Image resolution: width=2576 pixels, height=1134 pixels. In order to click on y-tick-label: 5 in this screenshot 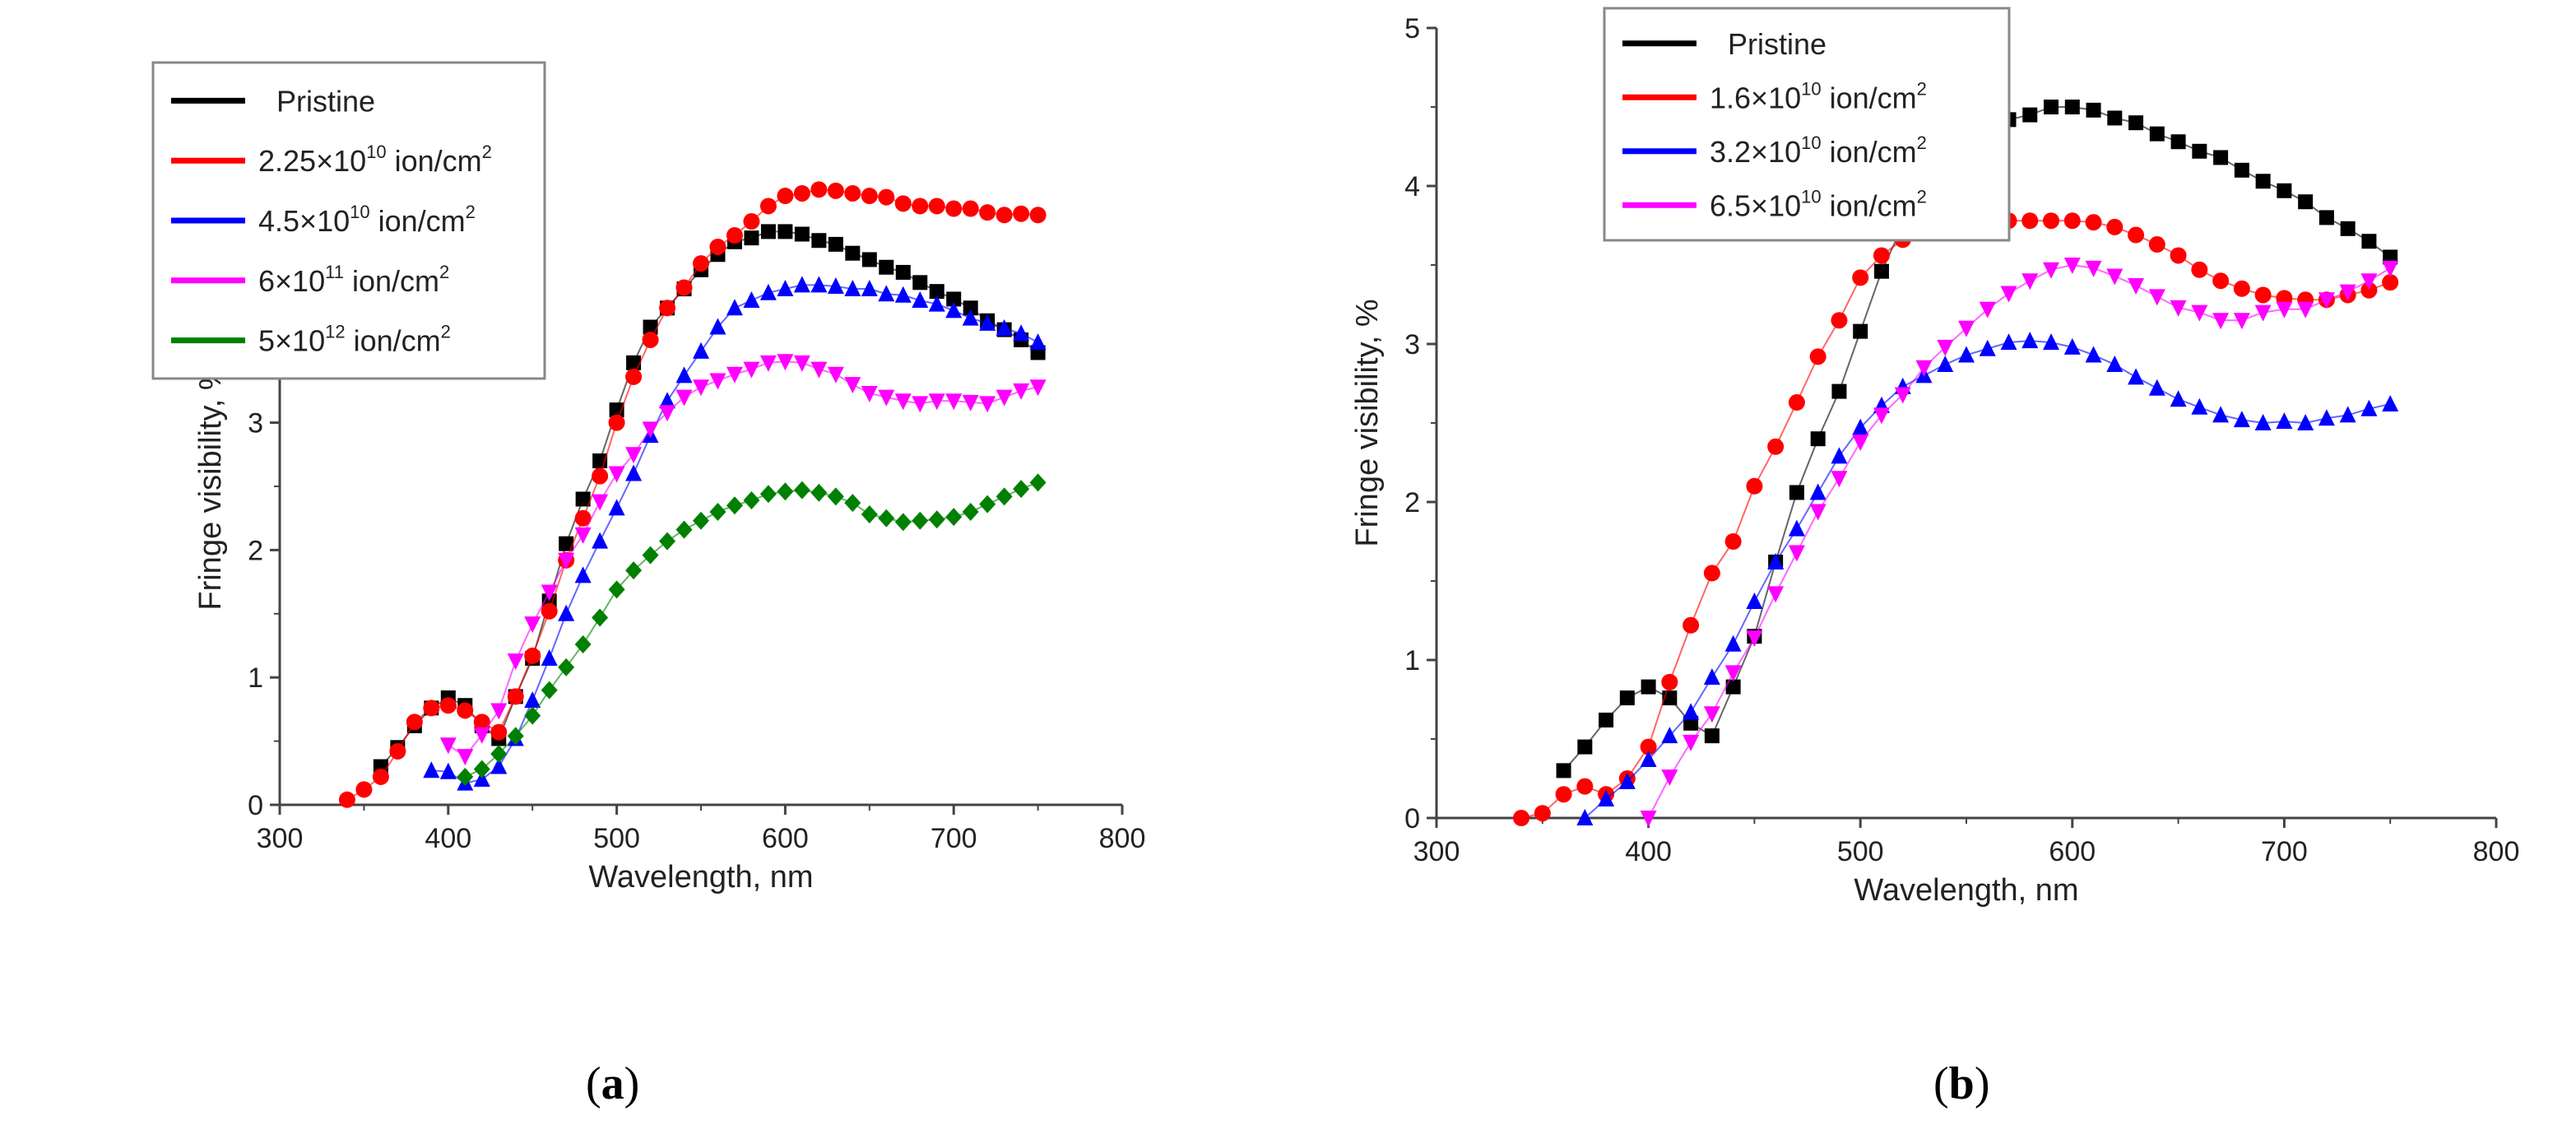, I will do `click(1412, 28)`.